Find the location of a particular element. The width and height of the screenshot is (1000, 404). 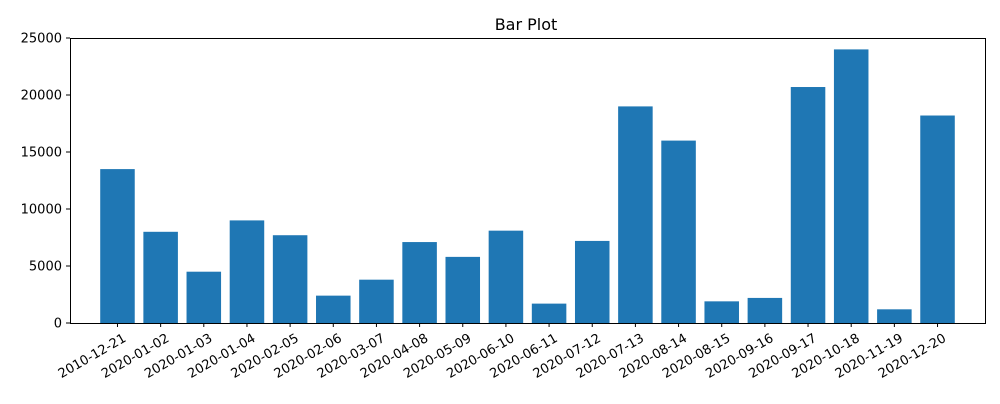

y-tick-label: 0 is located at coordinates (58, 324).